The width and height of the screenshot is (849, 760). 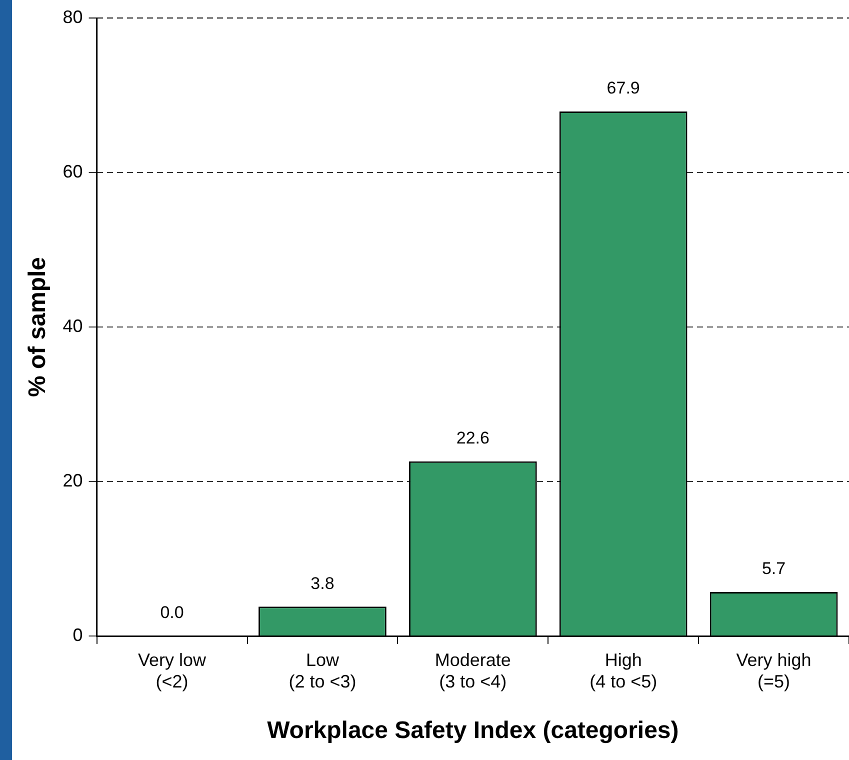 What do you see at coordinates (473, 438) in the screenshot?
I see `data-label: 22.6` at bounding box center [473, 438].